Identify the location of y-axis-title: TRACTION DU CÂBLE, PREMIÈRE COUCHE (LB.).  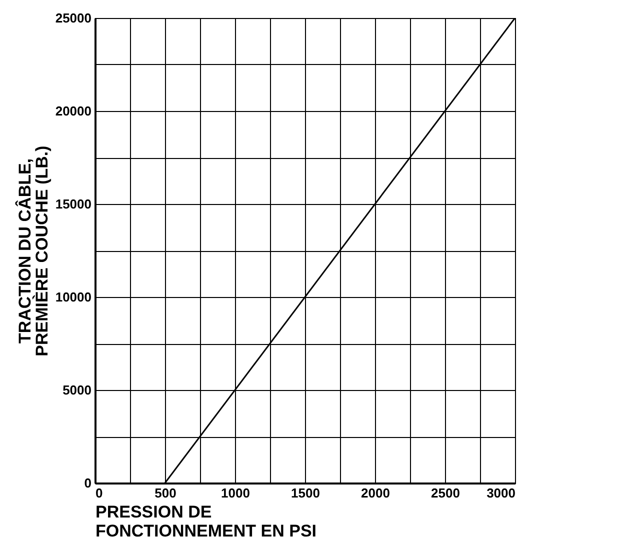
(33, 251).